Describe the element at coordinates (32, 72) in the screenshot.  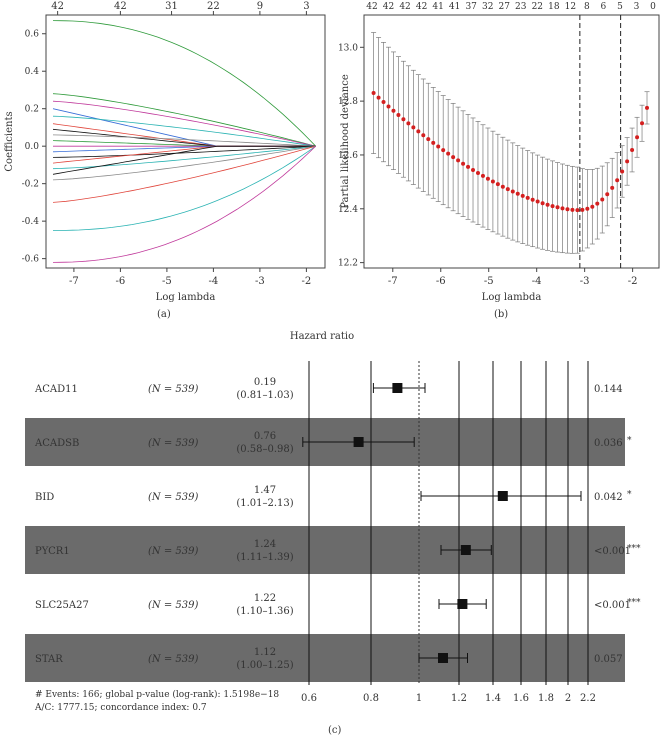
I see `y-tick-label: 0.4` at that location.